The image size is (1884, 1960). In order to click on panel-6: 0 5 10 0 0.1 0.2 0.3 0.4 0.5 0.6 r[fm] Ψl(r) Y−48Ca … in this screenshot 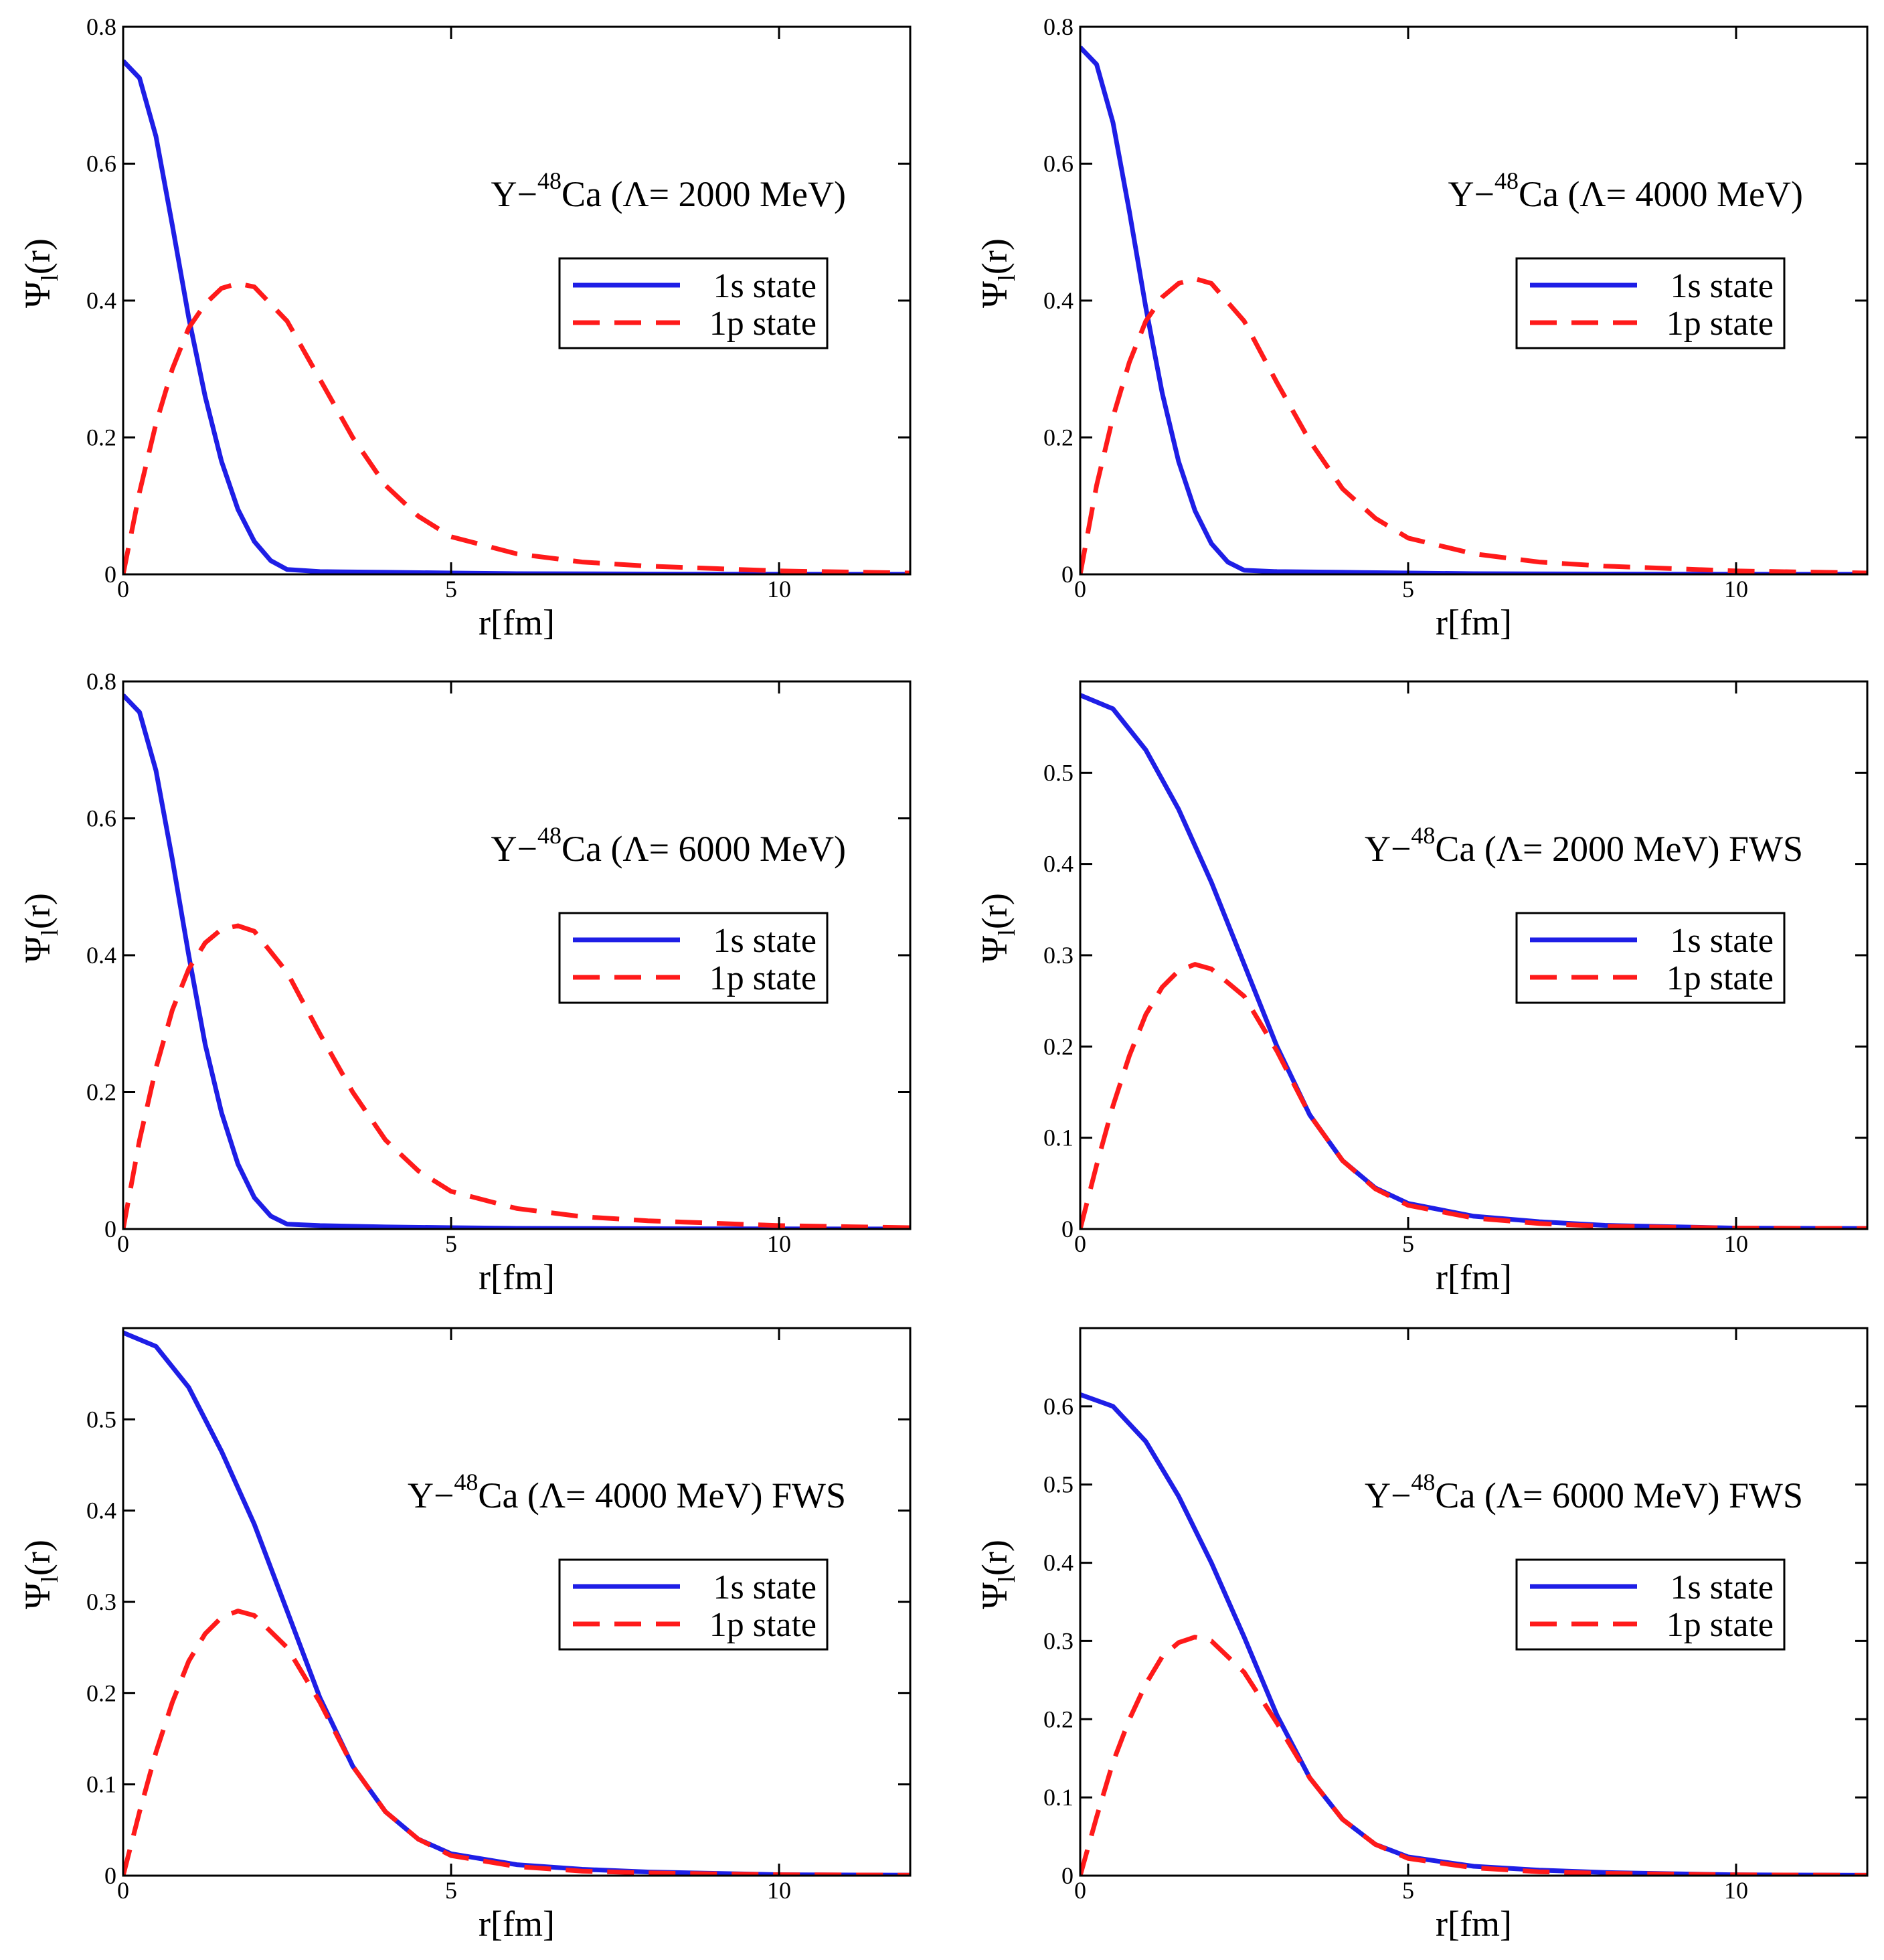, I will do `click(1421, 1635)`.